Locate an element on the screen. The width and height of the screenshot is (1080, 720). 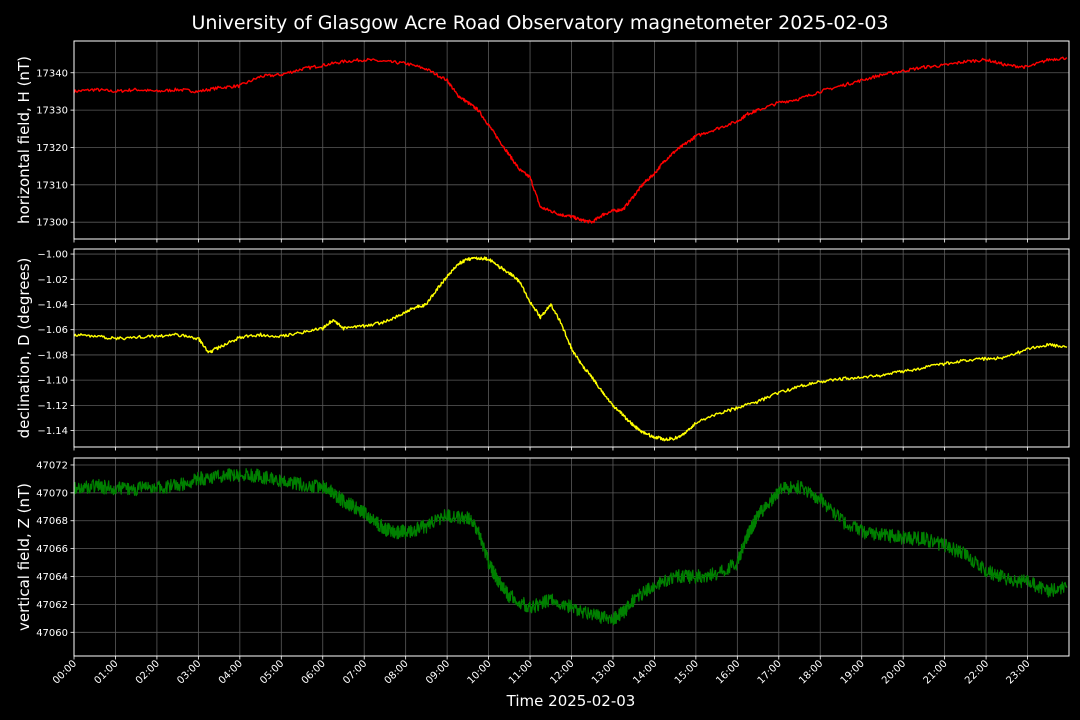
x-tick-label: 06:00 is located at coordinates (314, 672).